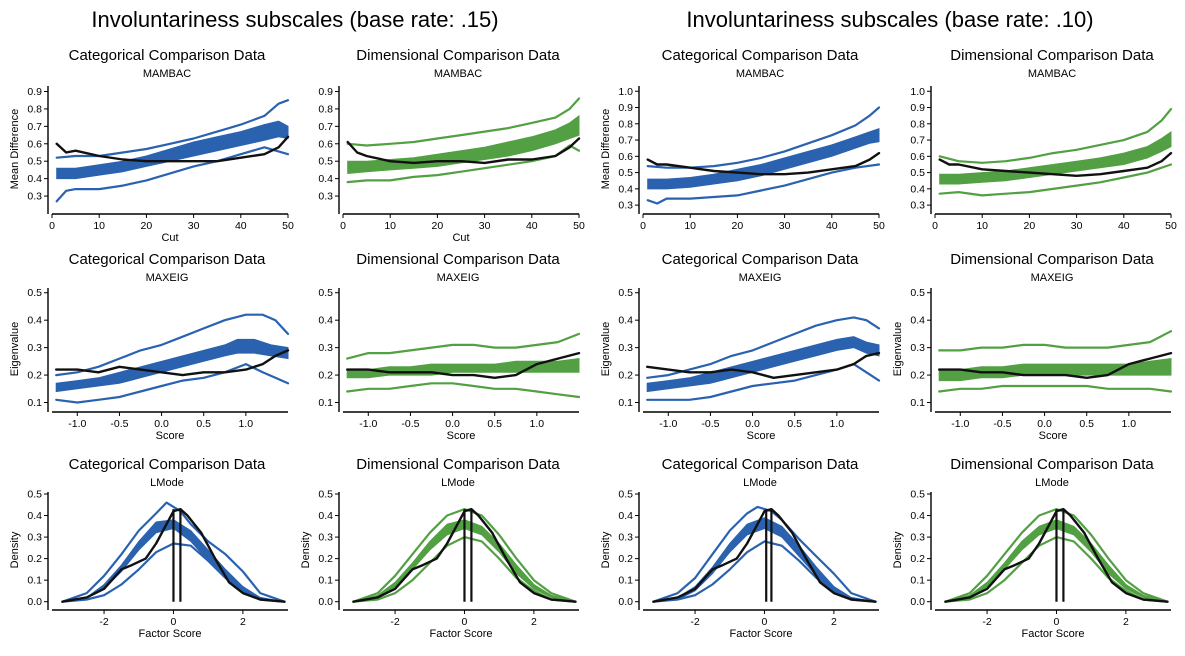 This screenshot has height=656, width=1185. Describe the element at coordinates (625, 559) in the screenshot. I see `panel-11-y-tick-label: 0.2` at that location.